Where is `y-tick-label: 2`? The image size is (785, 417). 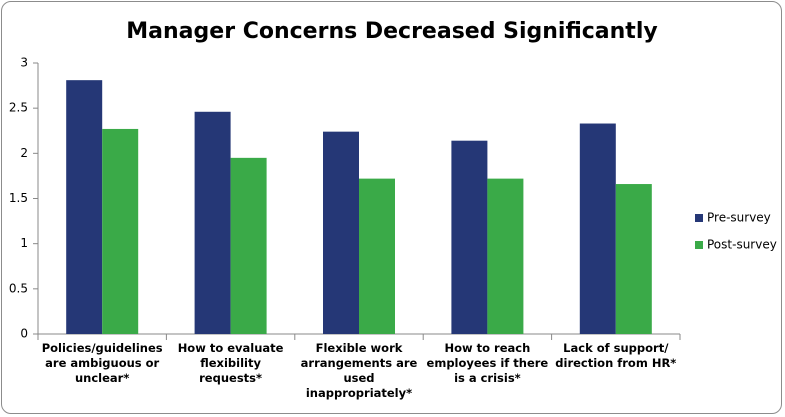
y-tick-label: 2 is located at coordinates (24, 153).